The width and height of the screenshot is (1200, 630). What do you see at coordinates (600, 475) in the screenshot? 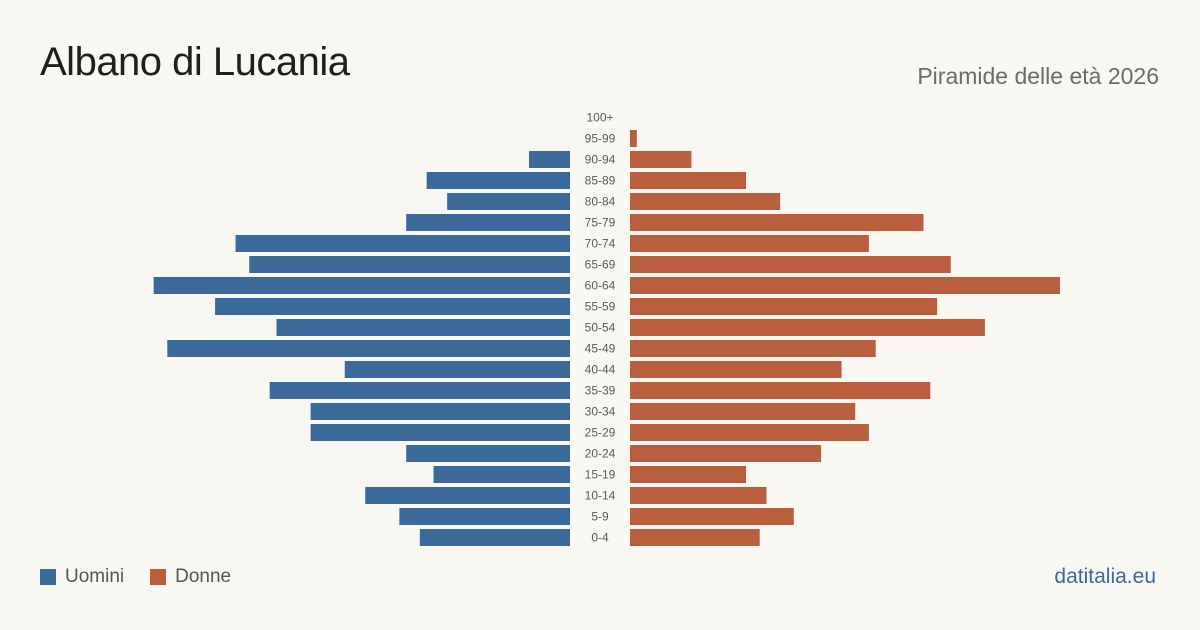
I see `age-label-15-19: 15-19` at bounding box center [600, 475].